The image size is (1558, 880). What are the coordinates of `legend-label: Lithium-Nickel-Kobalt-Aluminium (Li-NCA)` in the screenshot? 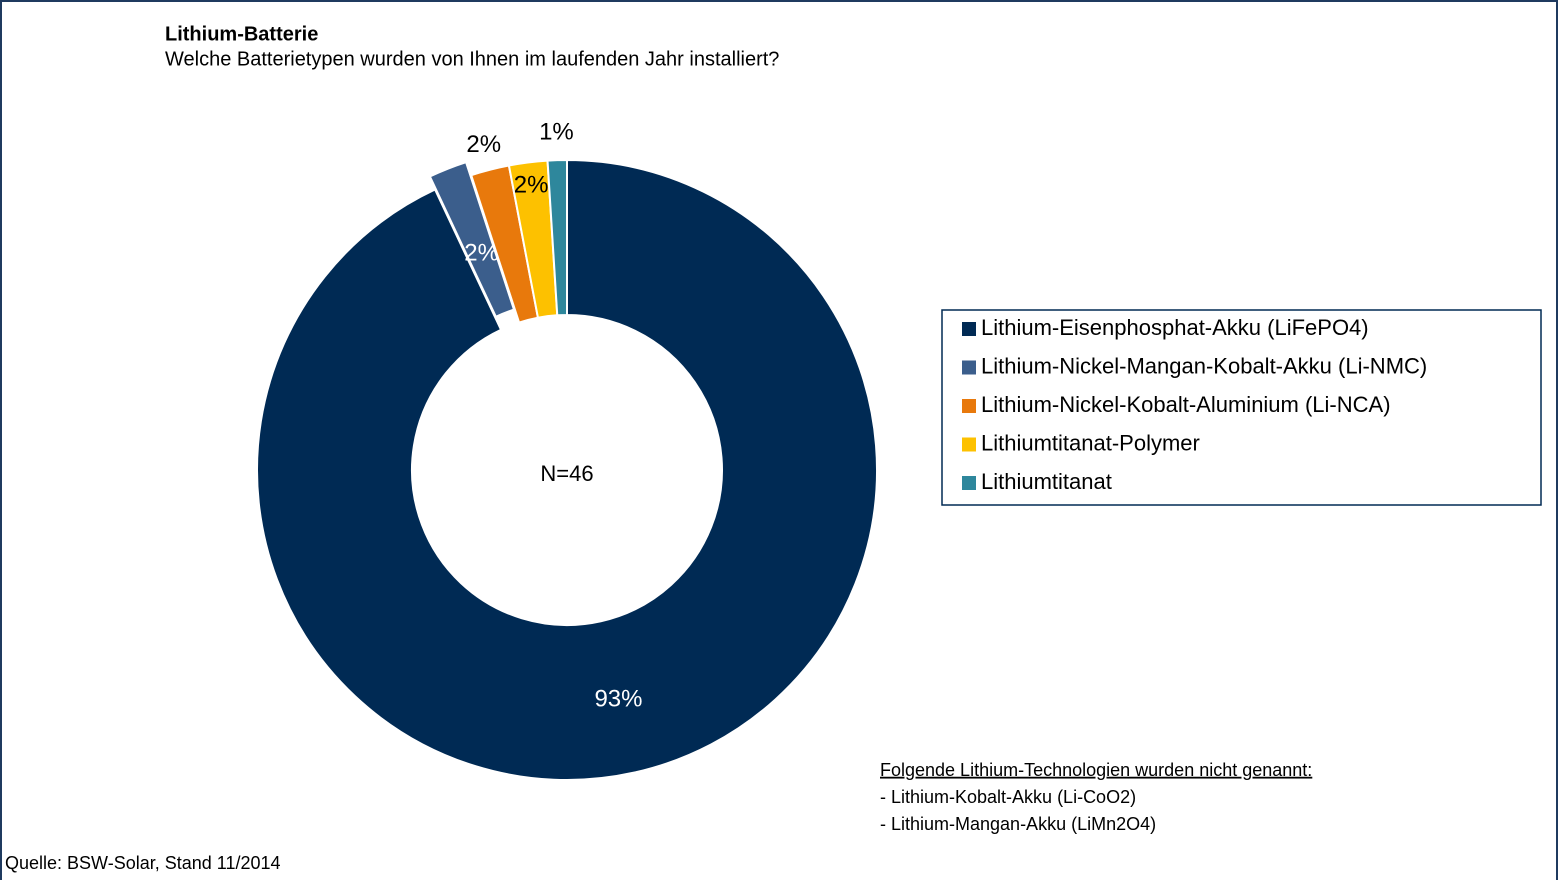 It's located at (1186, 404).